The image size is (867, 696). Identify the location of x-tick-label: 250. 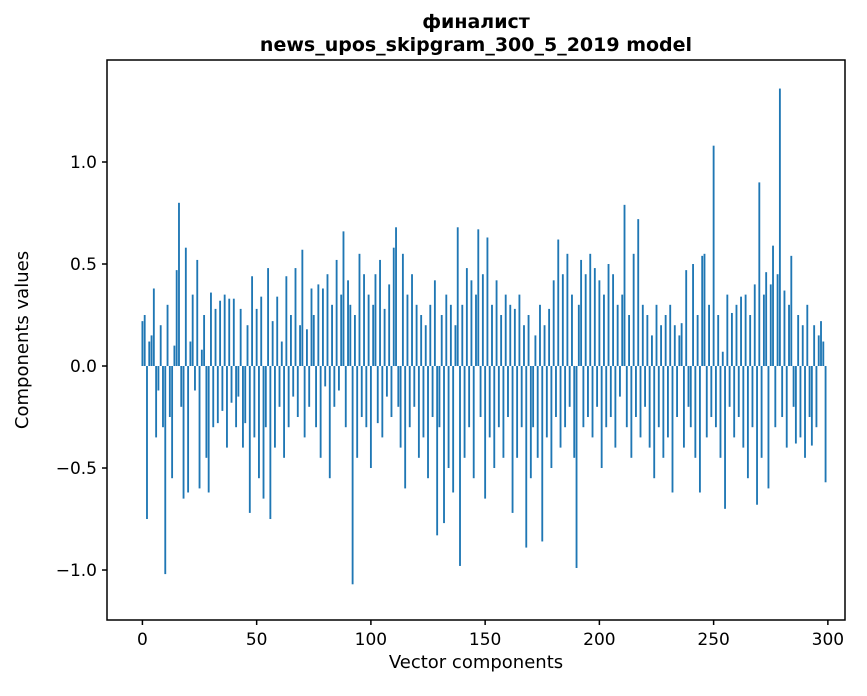
(713, 640).